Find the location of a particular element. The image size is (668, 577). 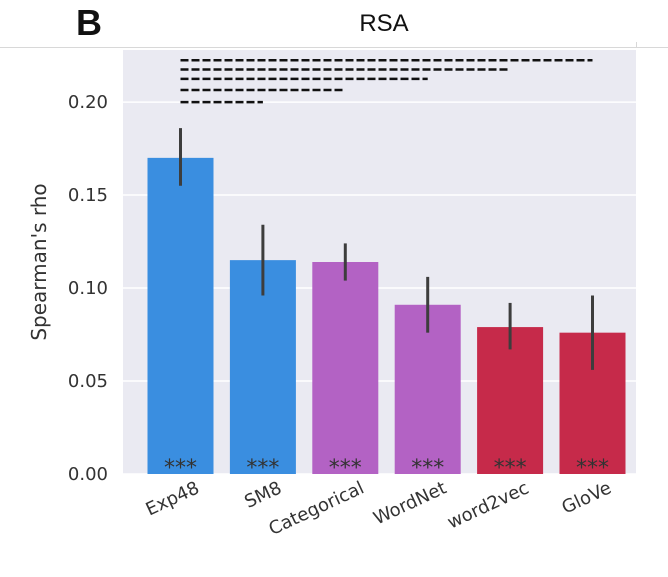

divider is located at coordinates (334, 47).